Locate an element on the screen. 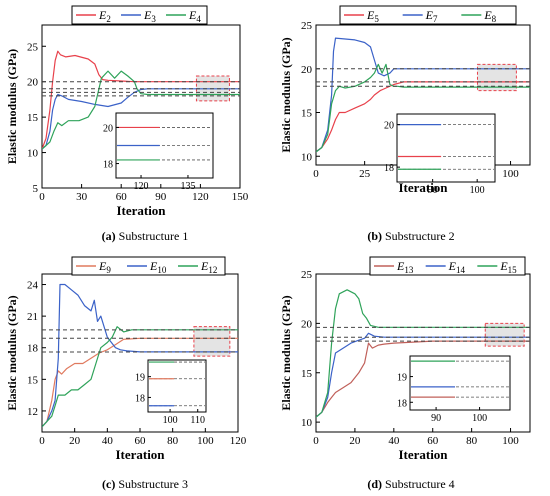  panel-caption: (d) Substructure 4 is located at coordinates (410, 484).